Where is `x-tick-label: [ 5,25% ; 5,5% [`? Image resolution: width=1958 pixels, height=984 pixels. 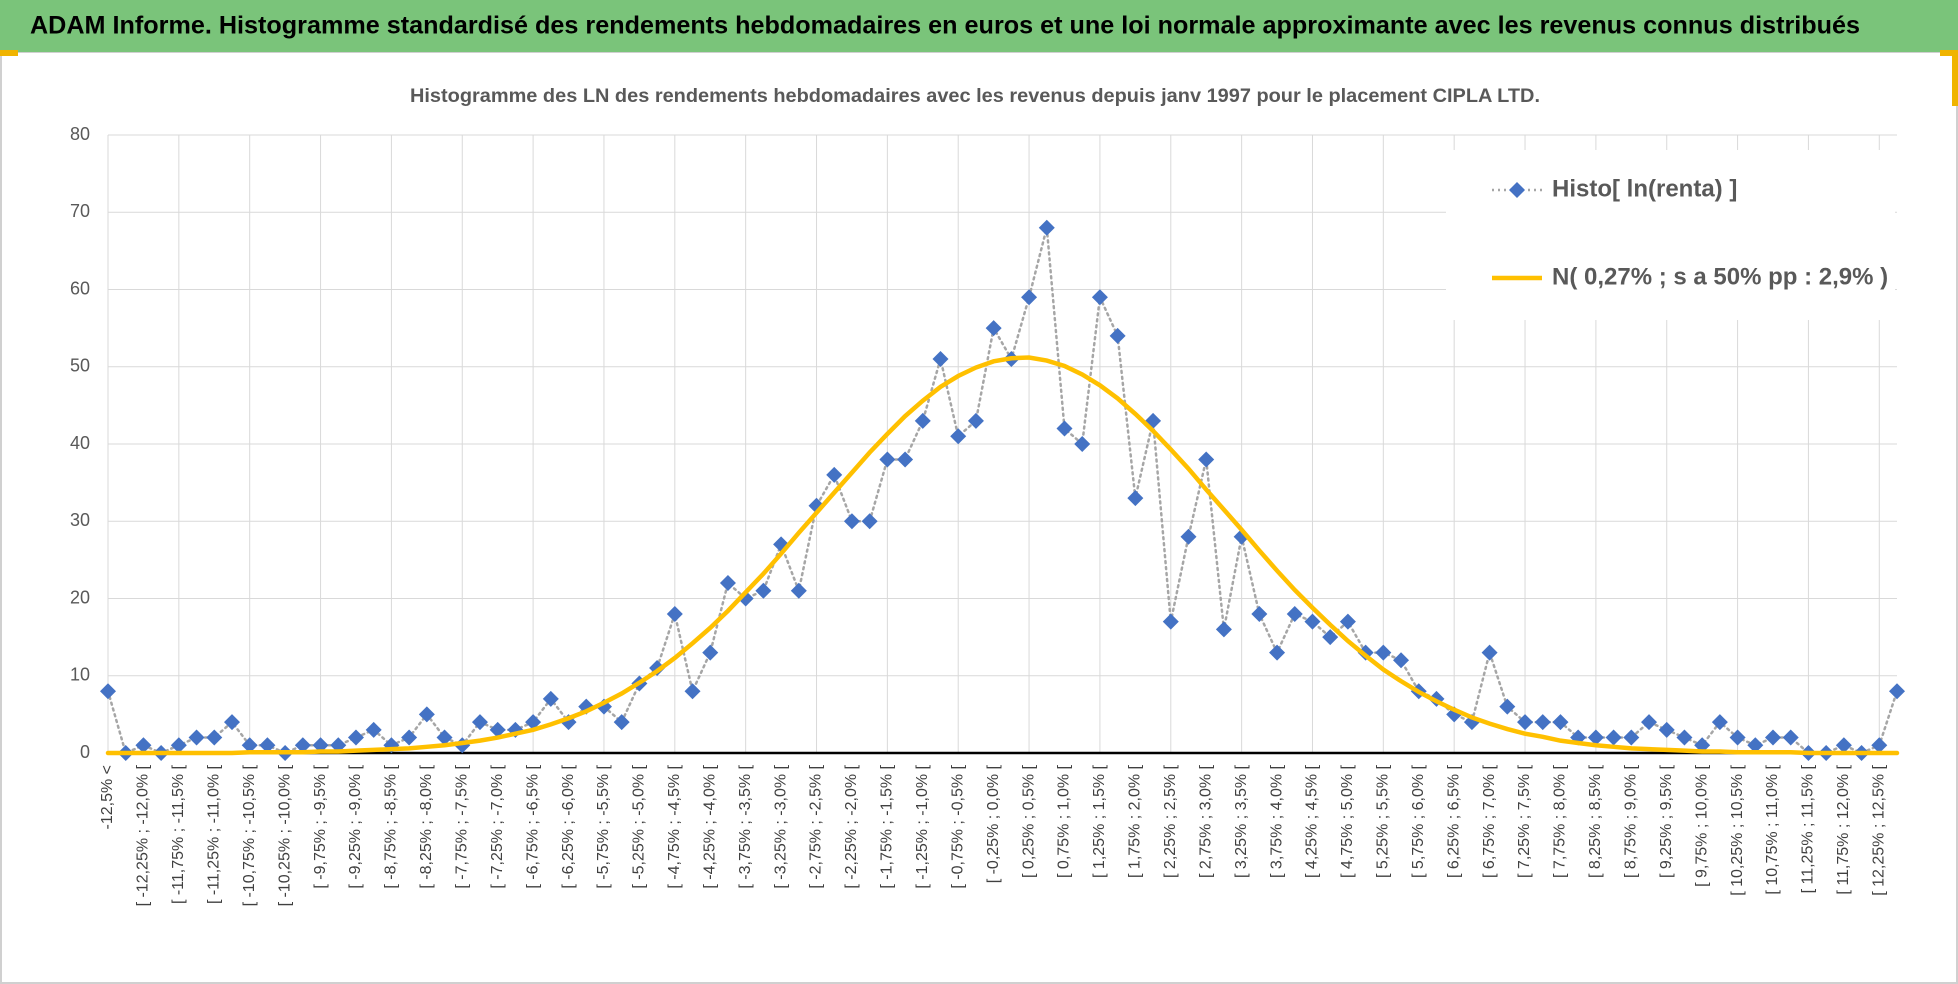 x-tick-label: [ 5,25% ; 5,5% [ is located at coordinates (1383, 821).